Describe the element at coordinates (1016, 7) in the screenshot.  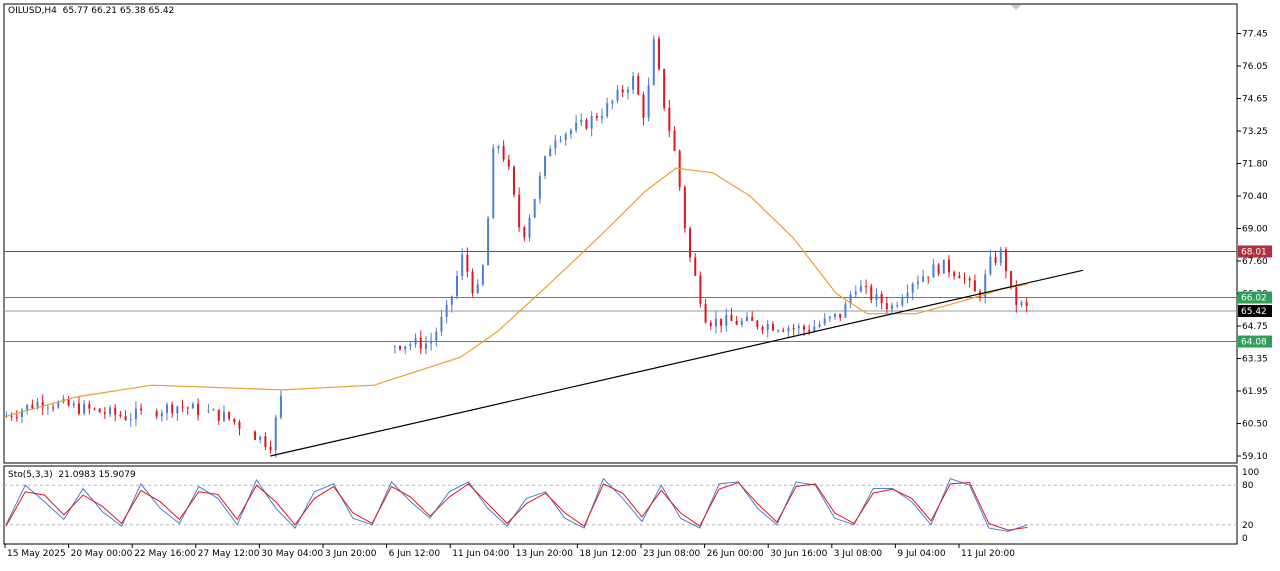
I see `scroll-marker-icon` at that location.